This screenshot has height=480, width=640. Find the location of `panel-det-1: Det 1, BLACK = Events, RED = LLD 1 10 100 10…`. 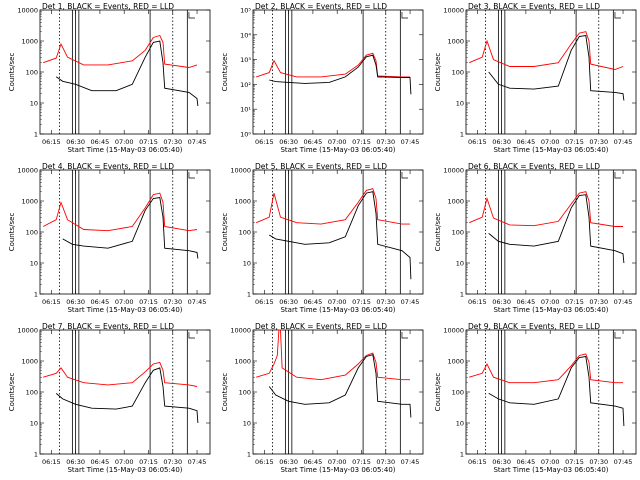

panel-det-1: Det 1, BLACK = Events, RED = LLD 1 10 100 10… is located at coordinates (109, 78).